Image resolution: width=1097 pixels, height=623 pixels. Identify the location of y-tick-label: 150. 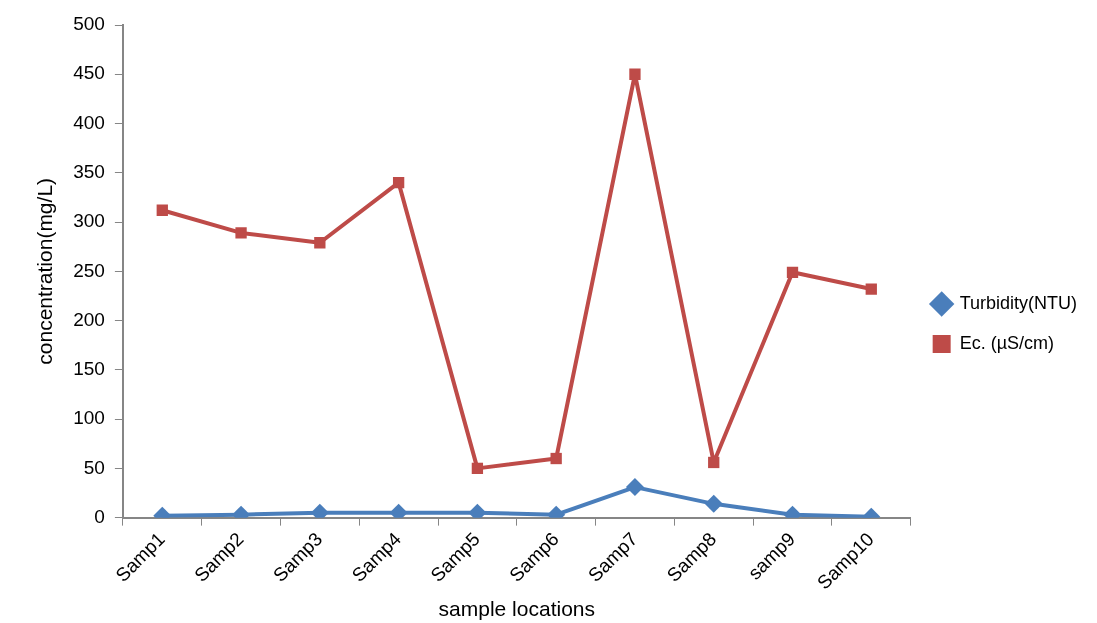
(89, 369).